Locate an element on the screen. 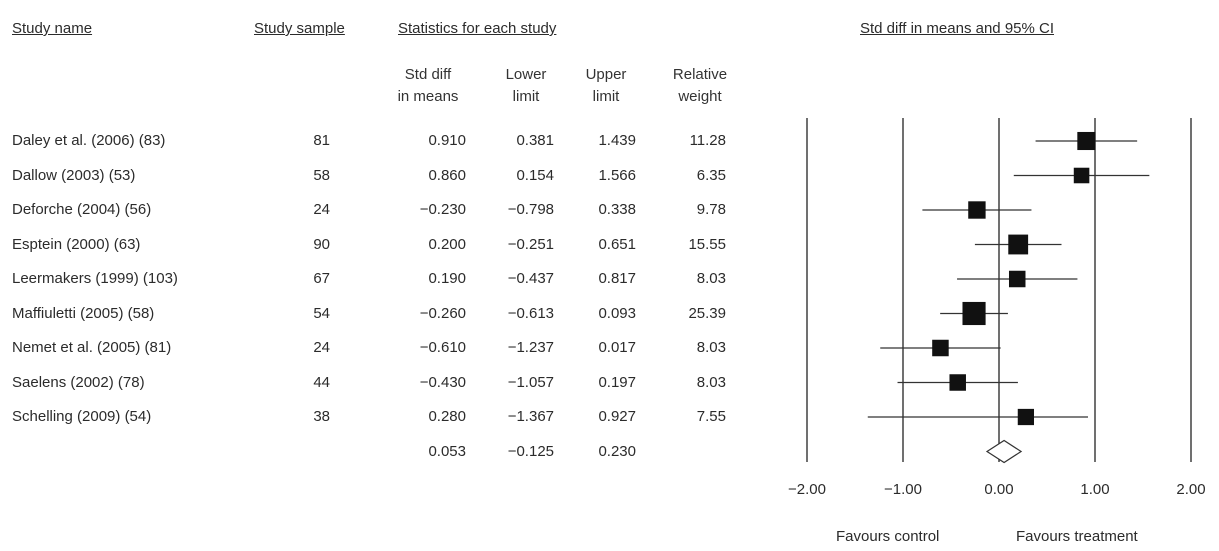 This screenshot has width=1219, height=551. study-sample: 38 is located at coordinates (321, 416).